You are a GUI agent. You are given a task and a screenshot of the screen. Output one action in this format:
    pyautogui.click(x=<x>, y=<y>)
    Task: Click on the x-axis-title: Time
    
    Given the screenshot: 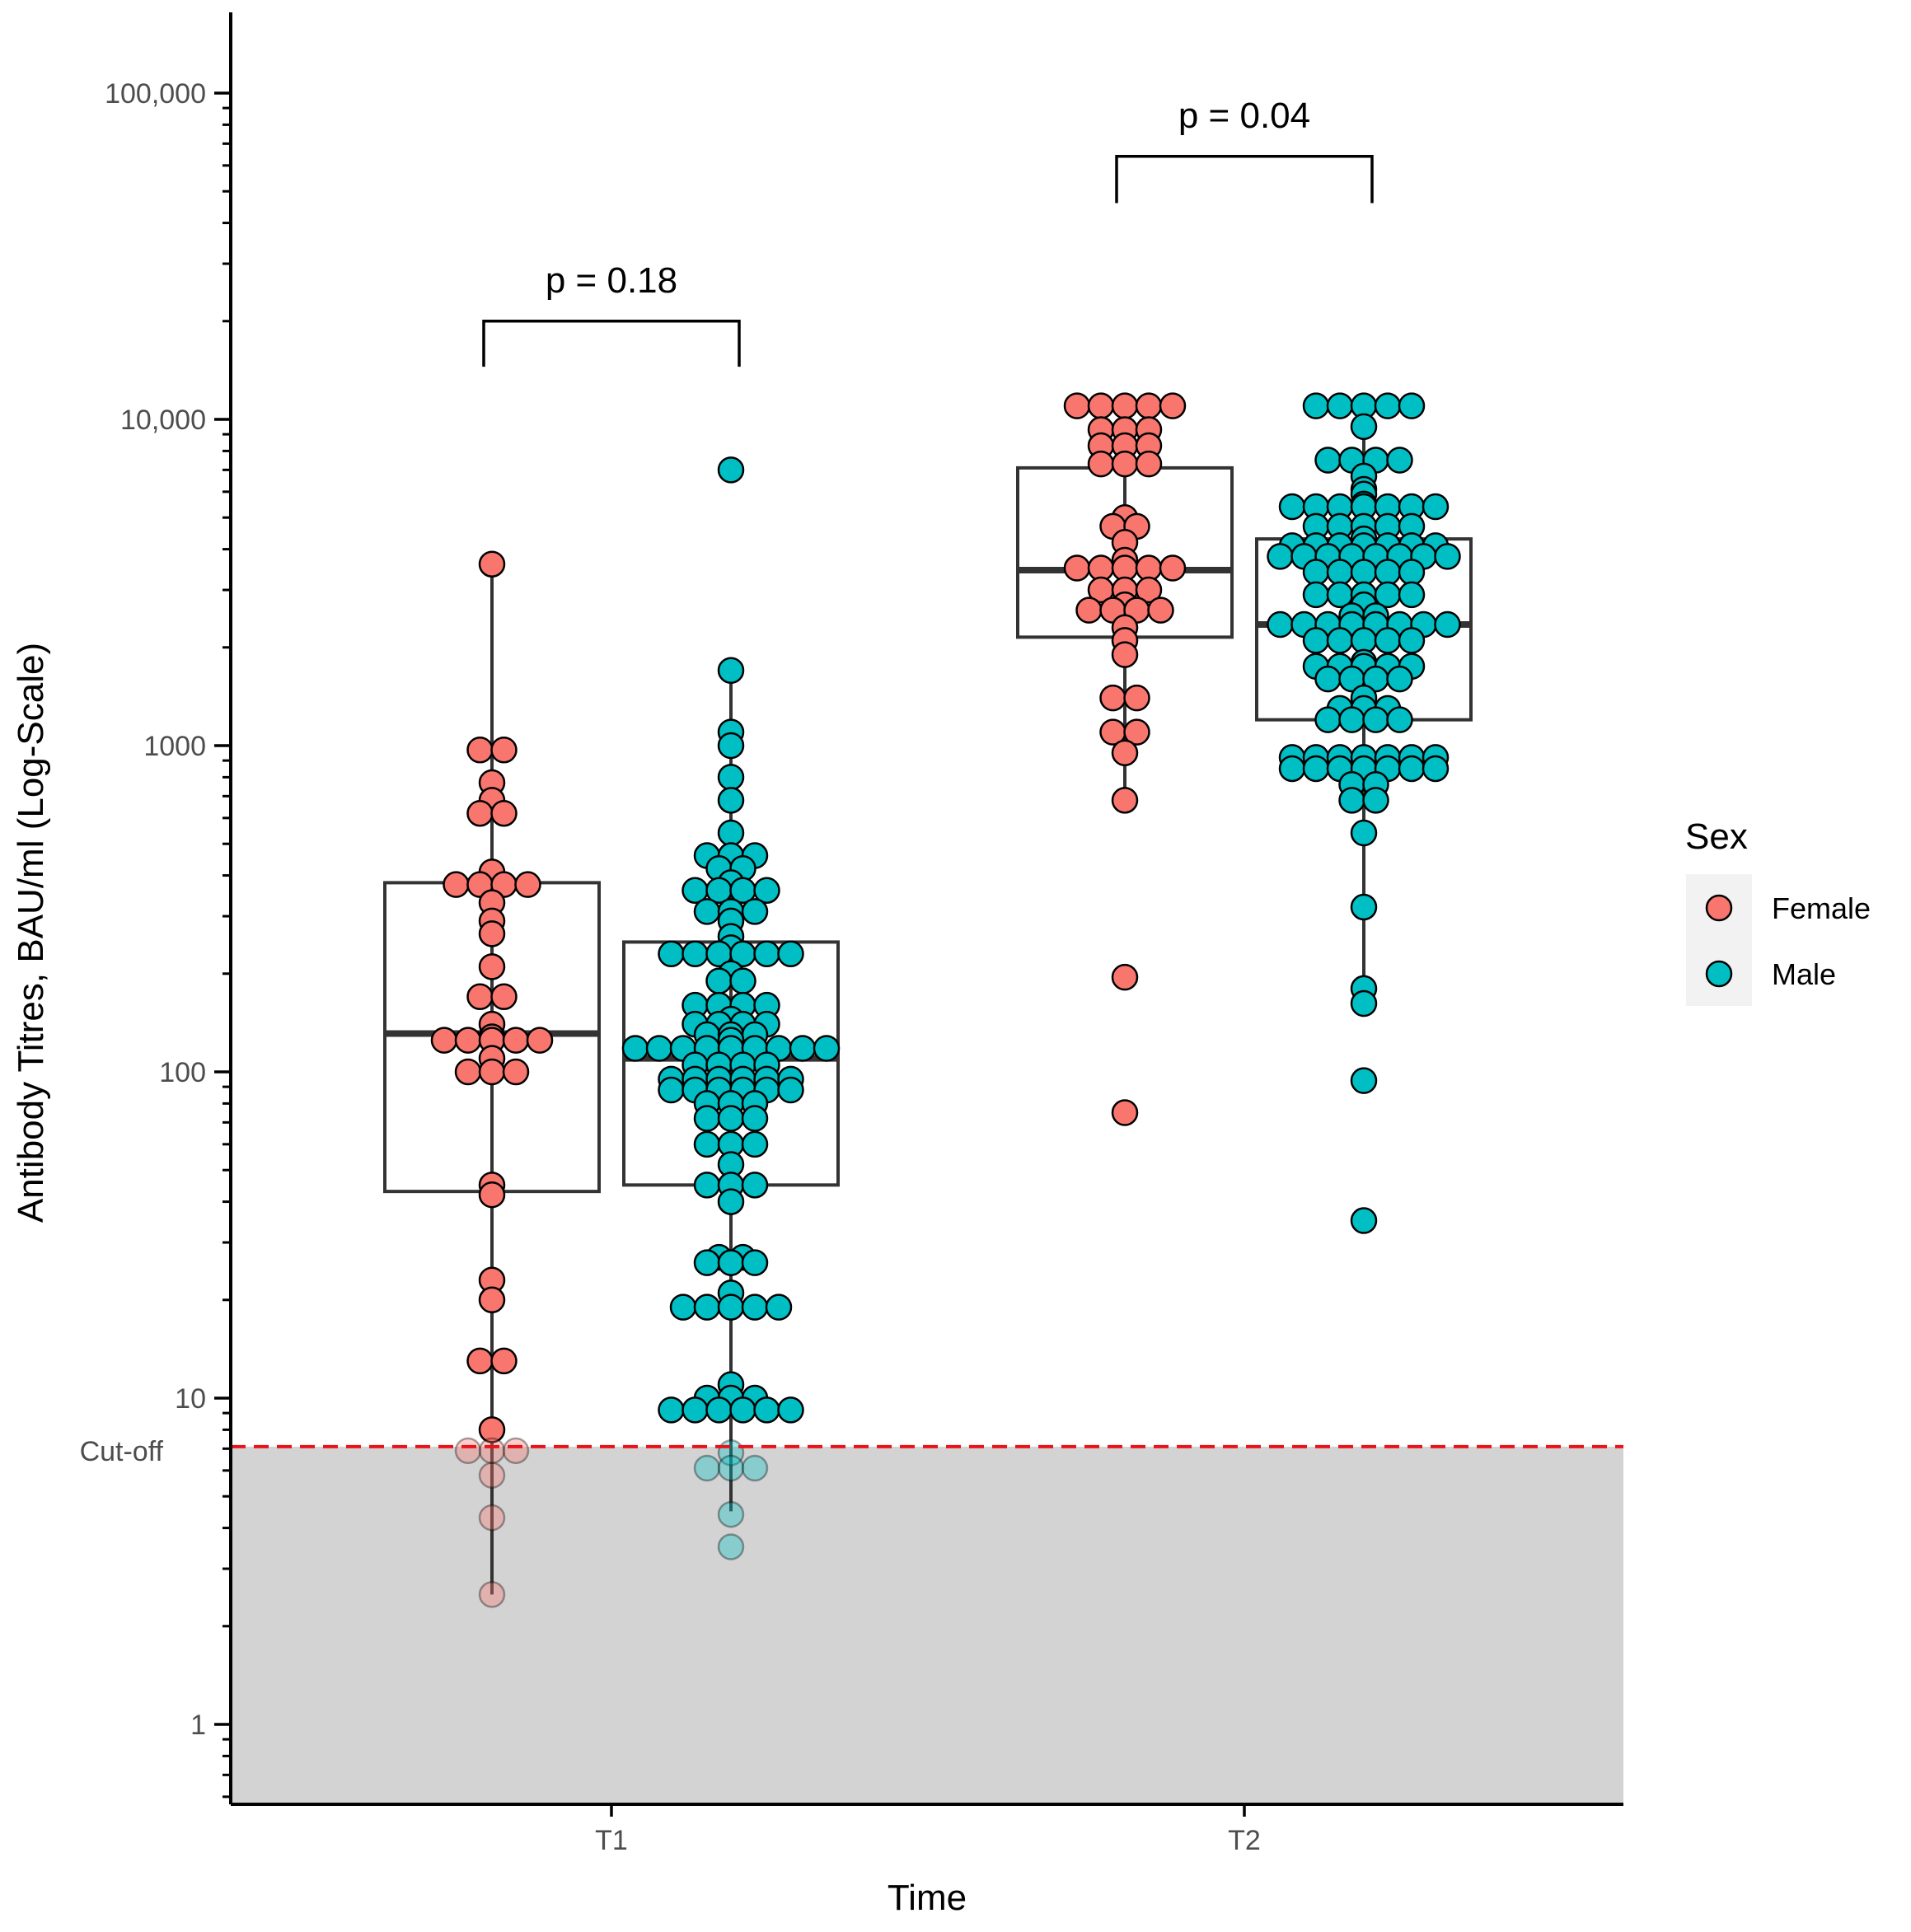 What is the action you would take?
    pyautogui.click(x=928, y=1898)
    